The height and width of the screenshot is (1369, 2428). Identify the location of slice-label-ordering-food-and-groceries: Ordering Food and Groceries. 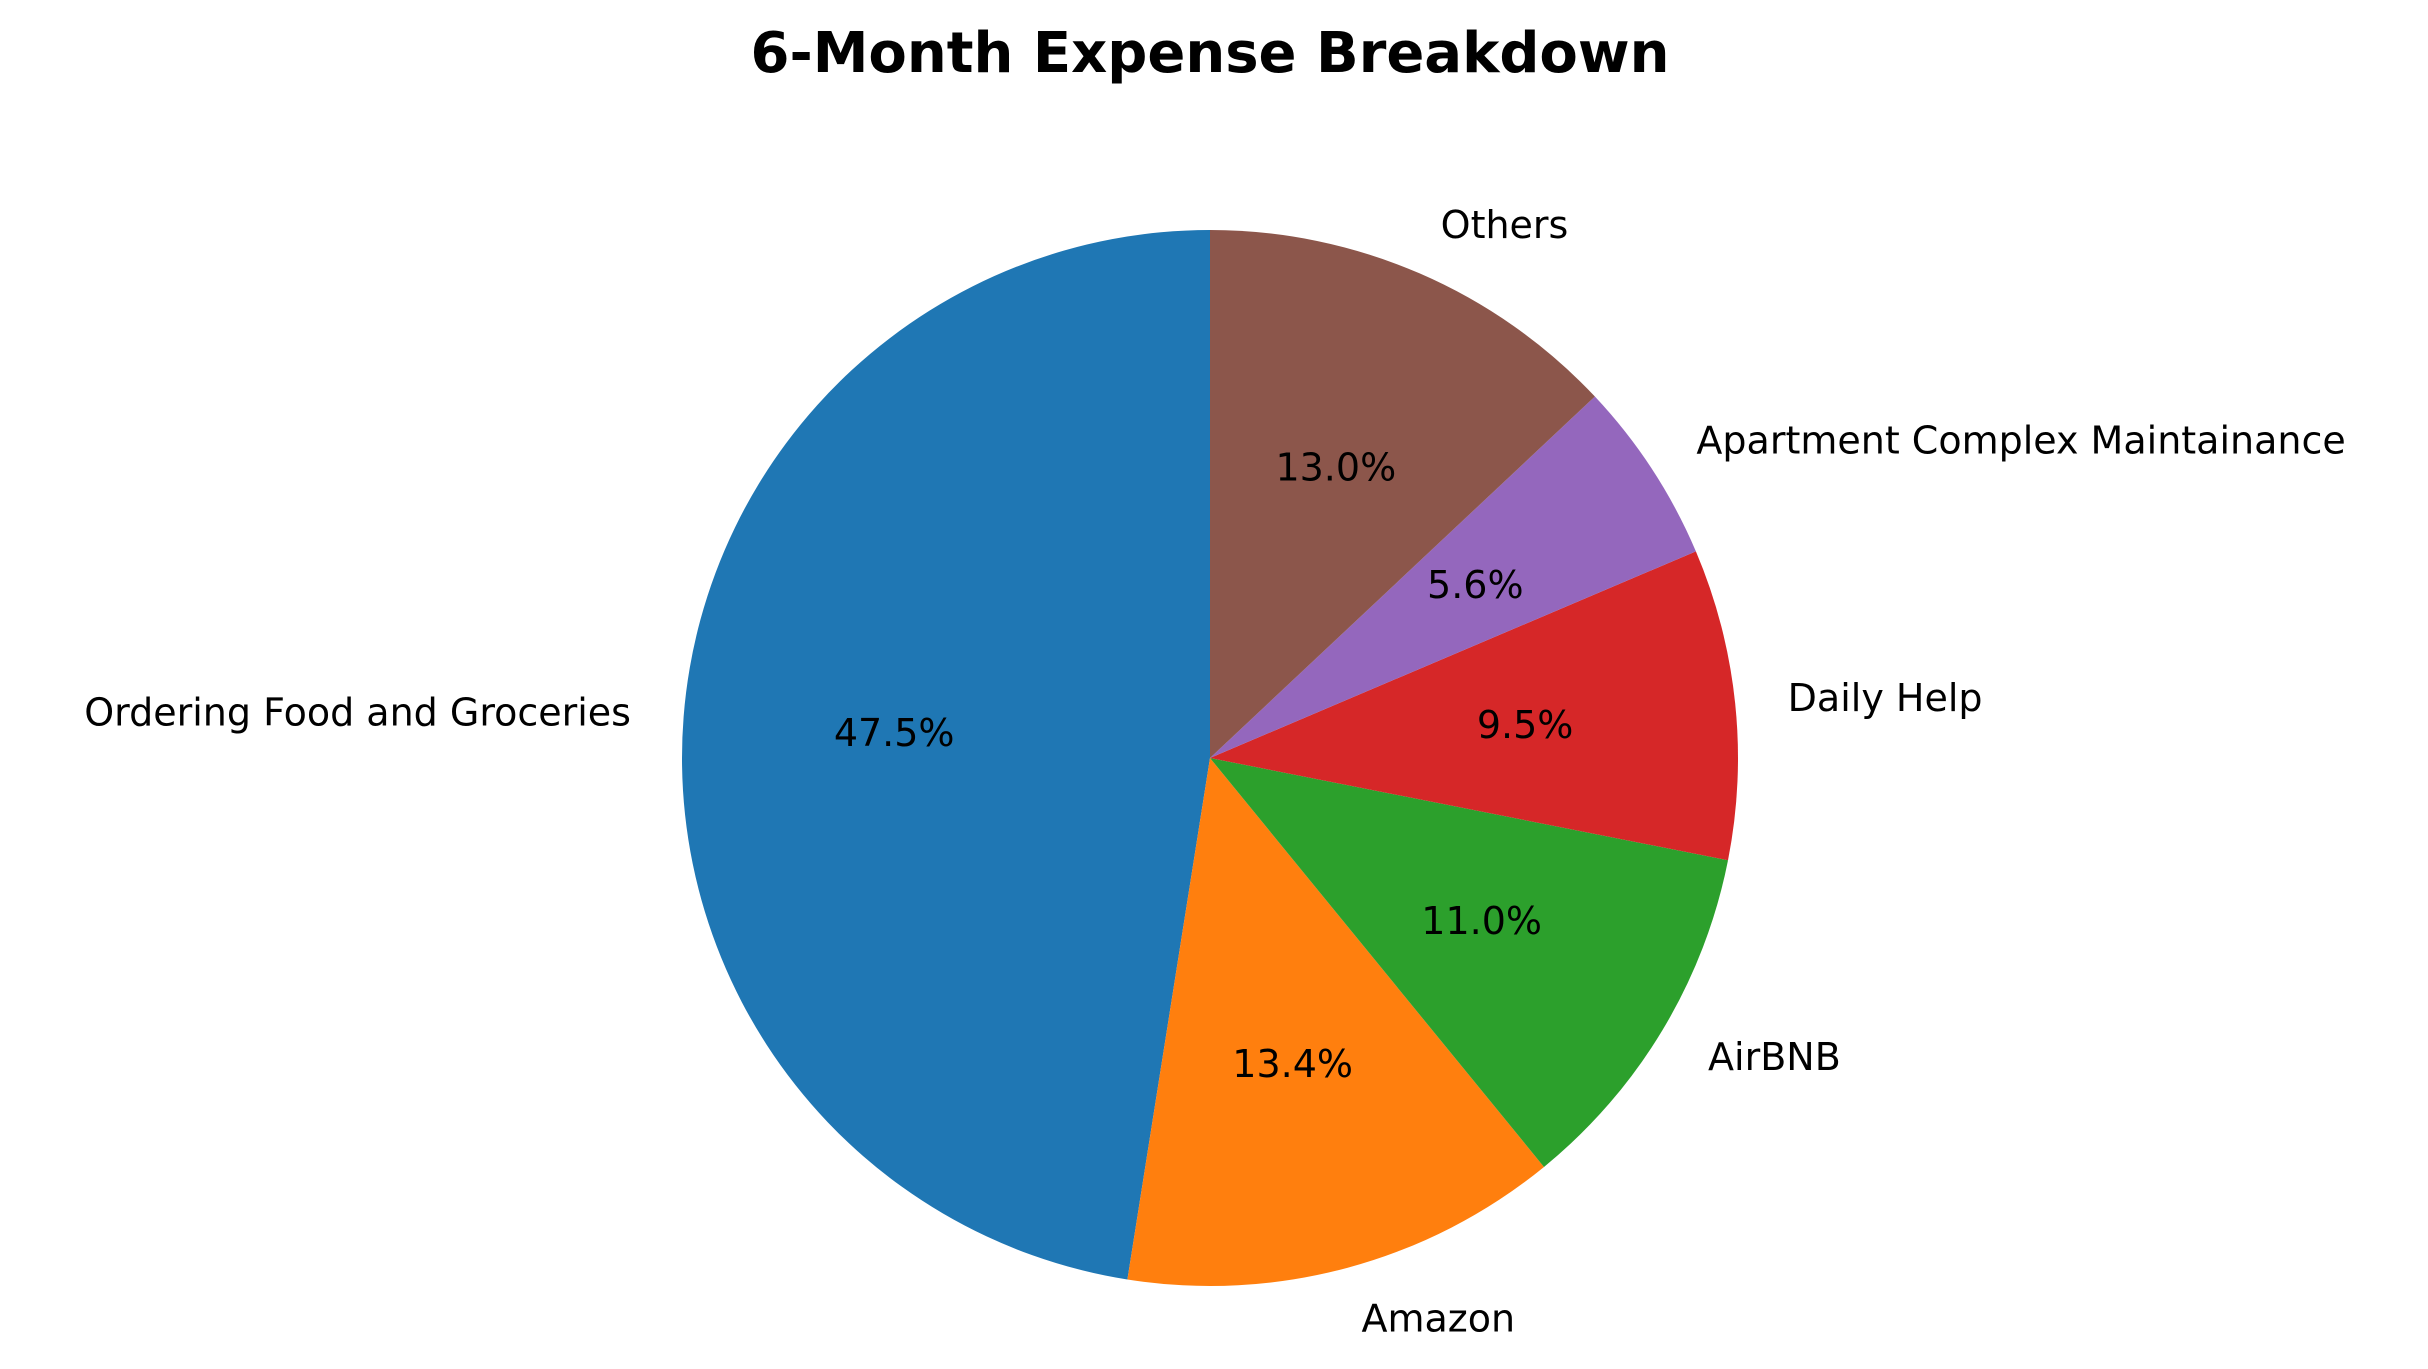
(357, 712).